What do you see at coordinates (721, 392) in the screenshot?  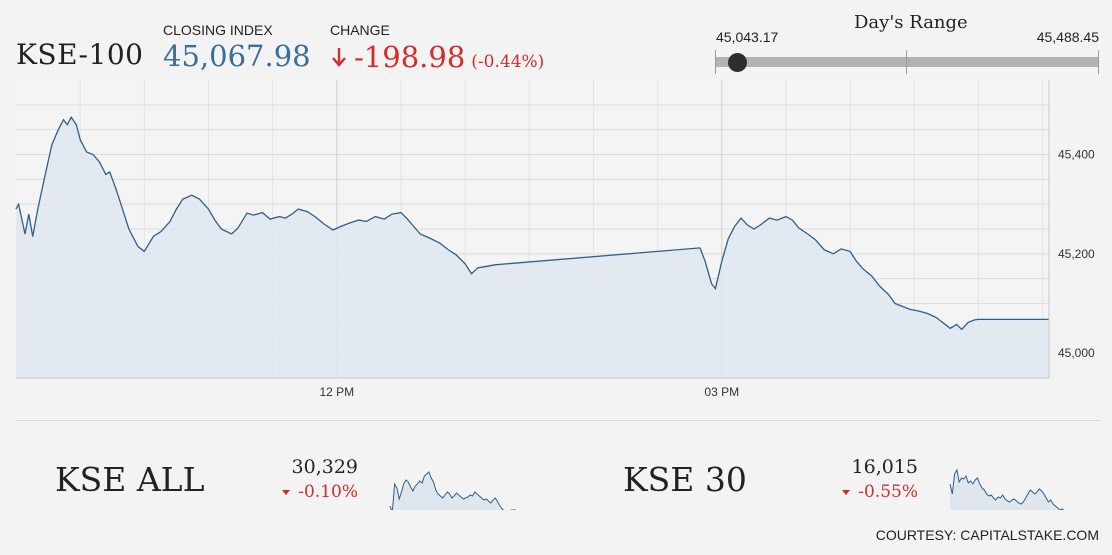 I see `x-tick-label: 03 PM` at bounding box center [721, 392].